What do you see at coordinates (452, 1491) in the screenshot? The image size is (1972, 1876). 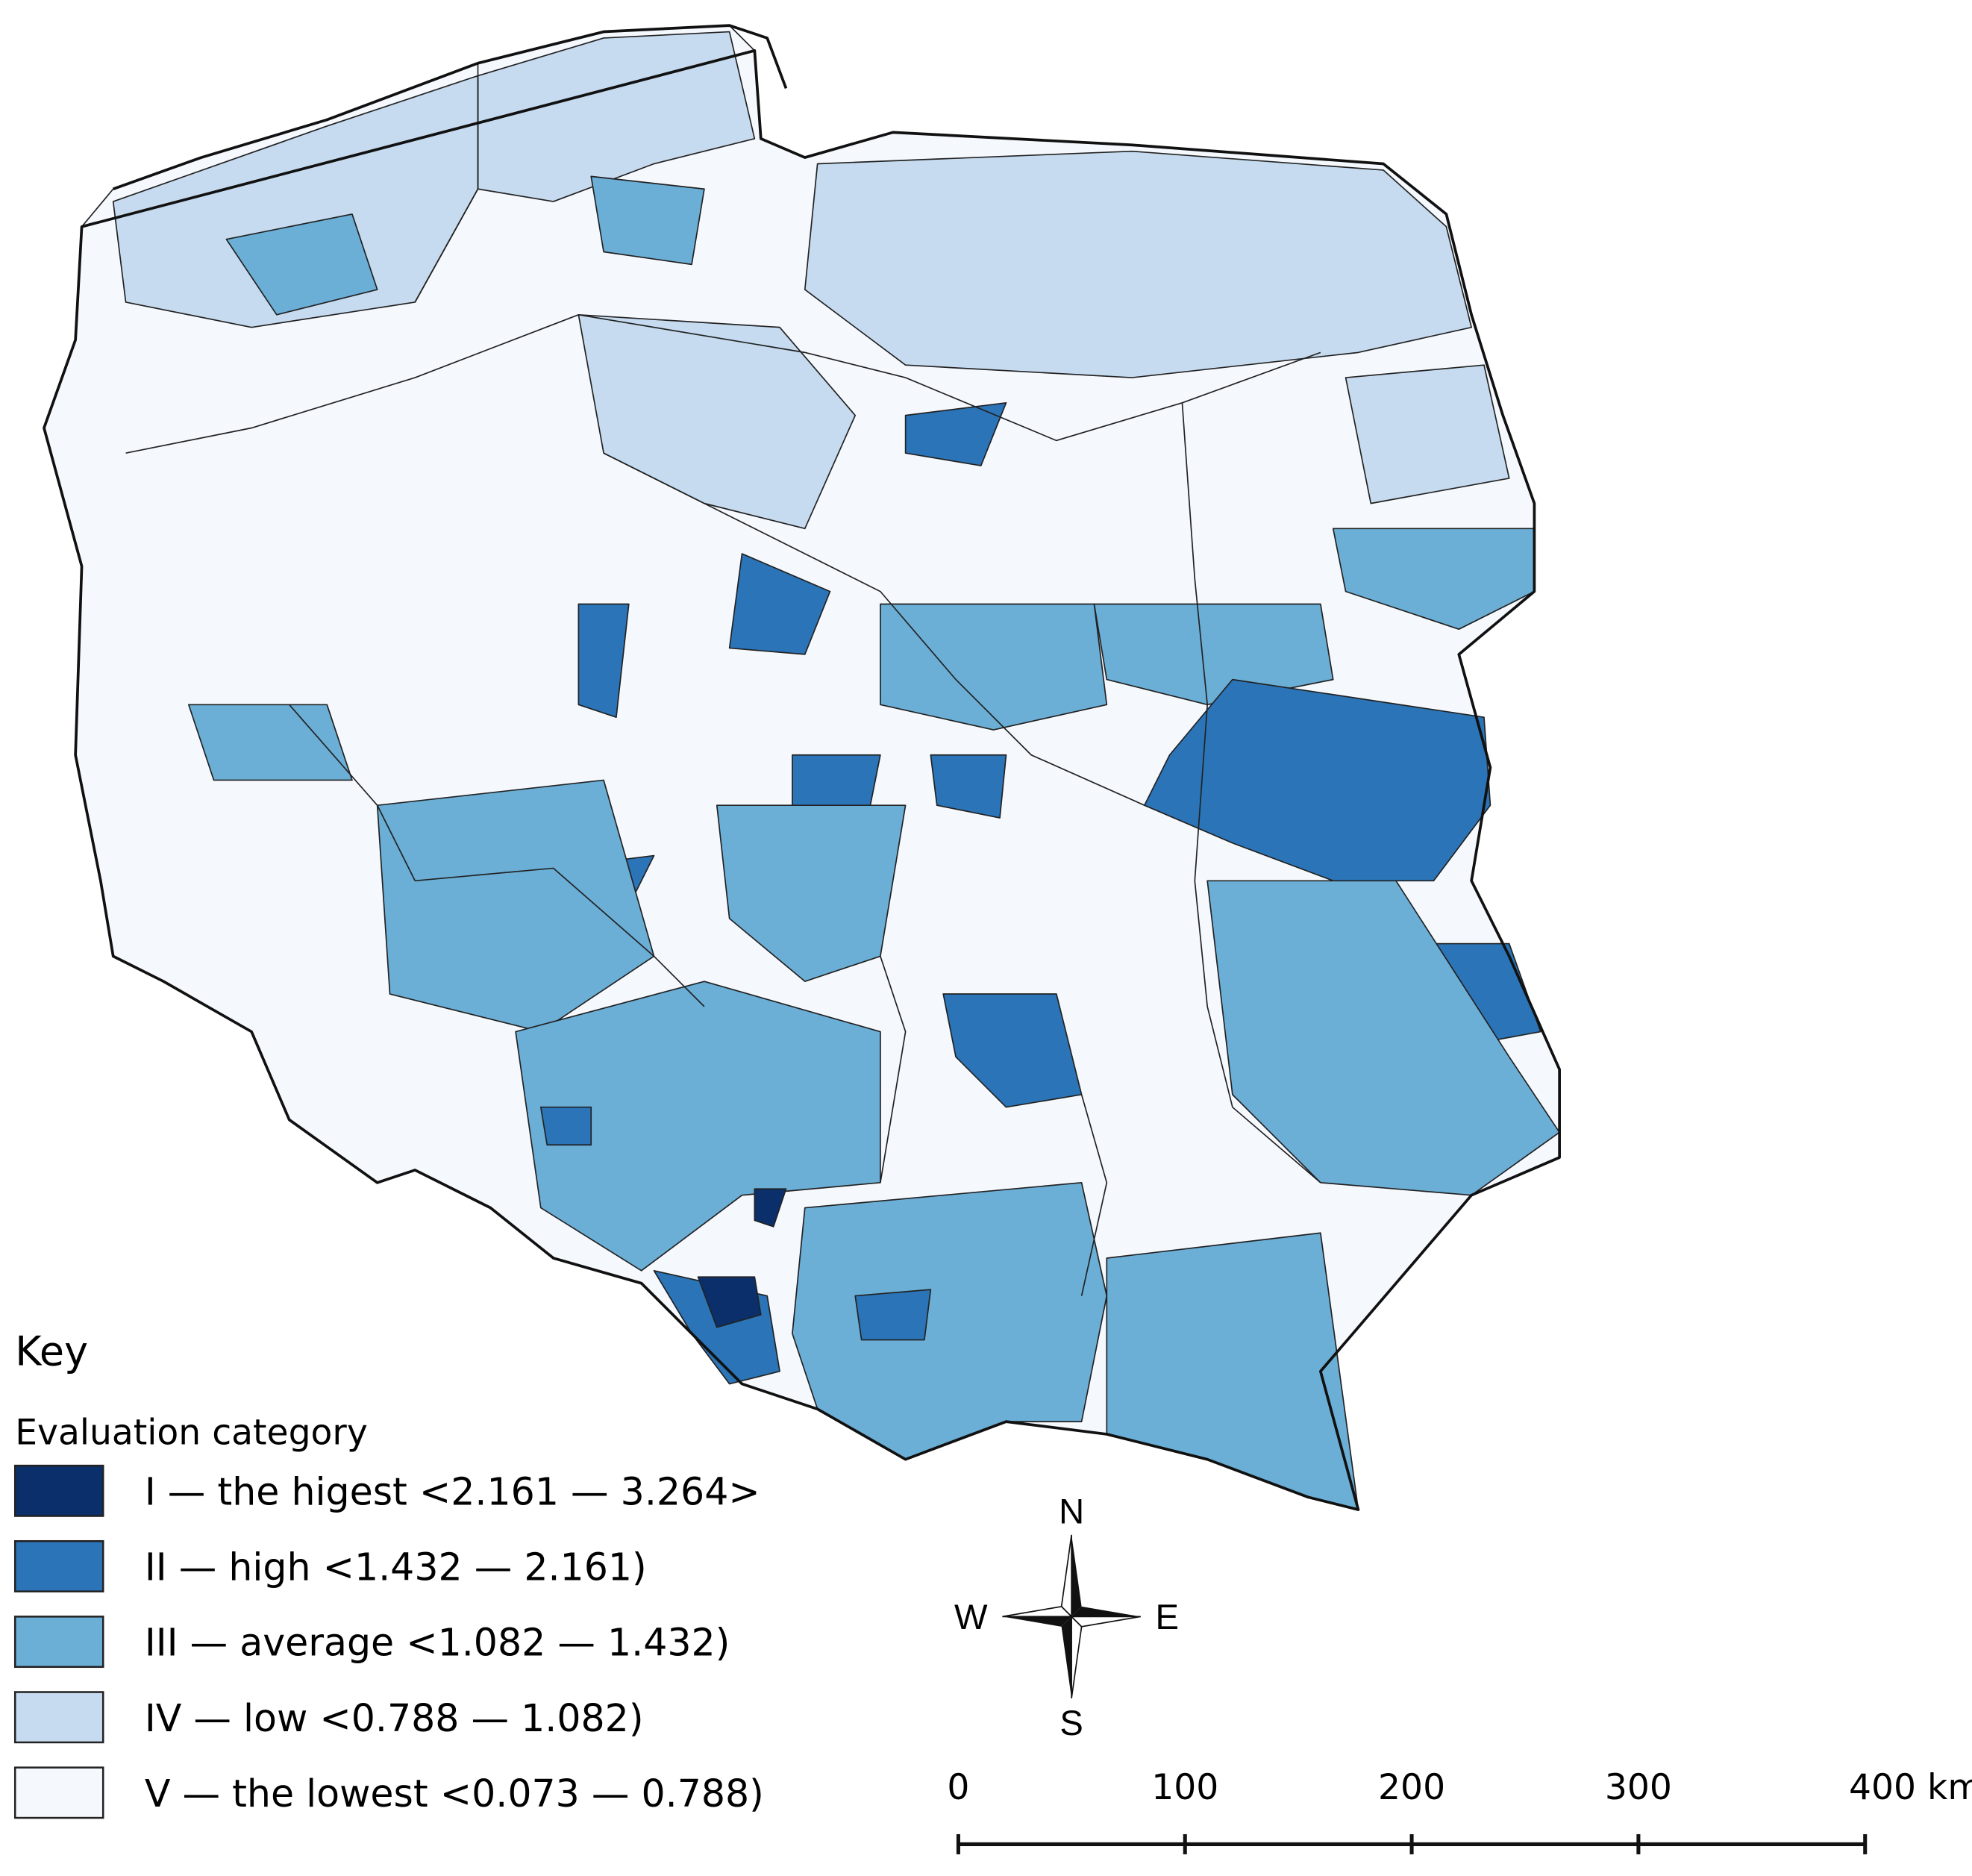 I see `legend-label: I — the higest <2.161 — 3.264>` at bounding box center [452, 1491].